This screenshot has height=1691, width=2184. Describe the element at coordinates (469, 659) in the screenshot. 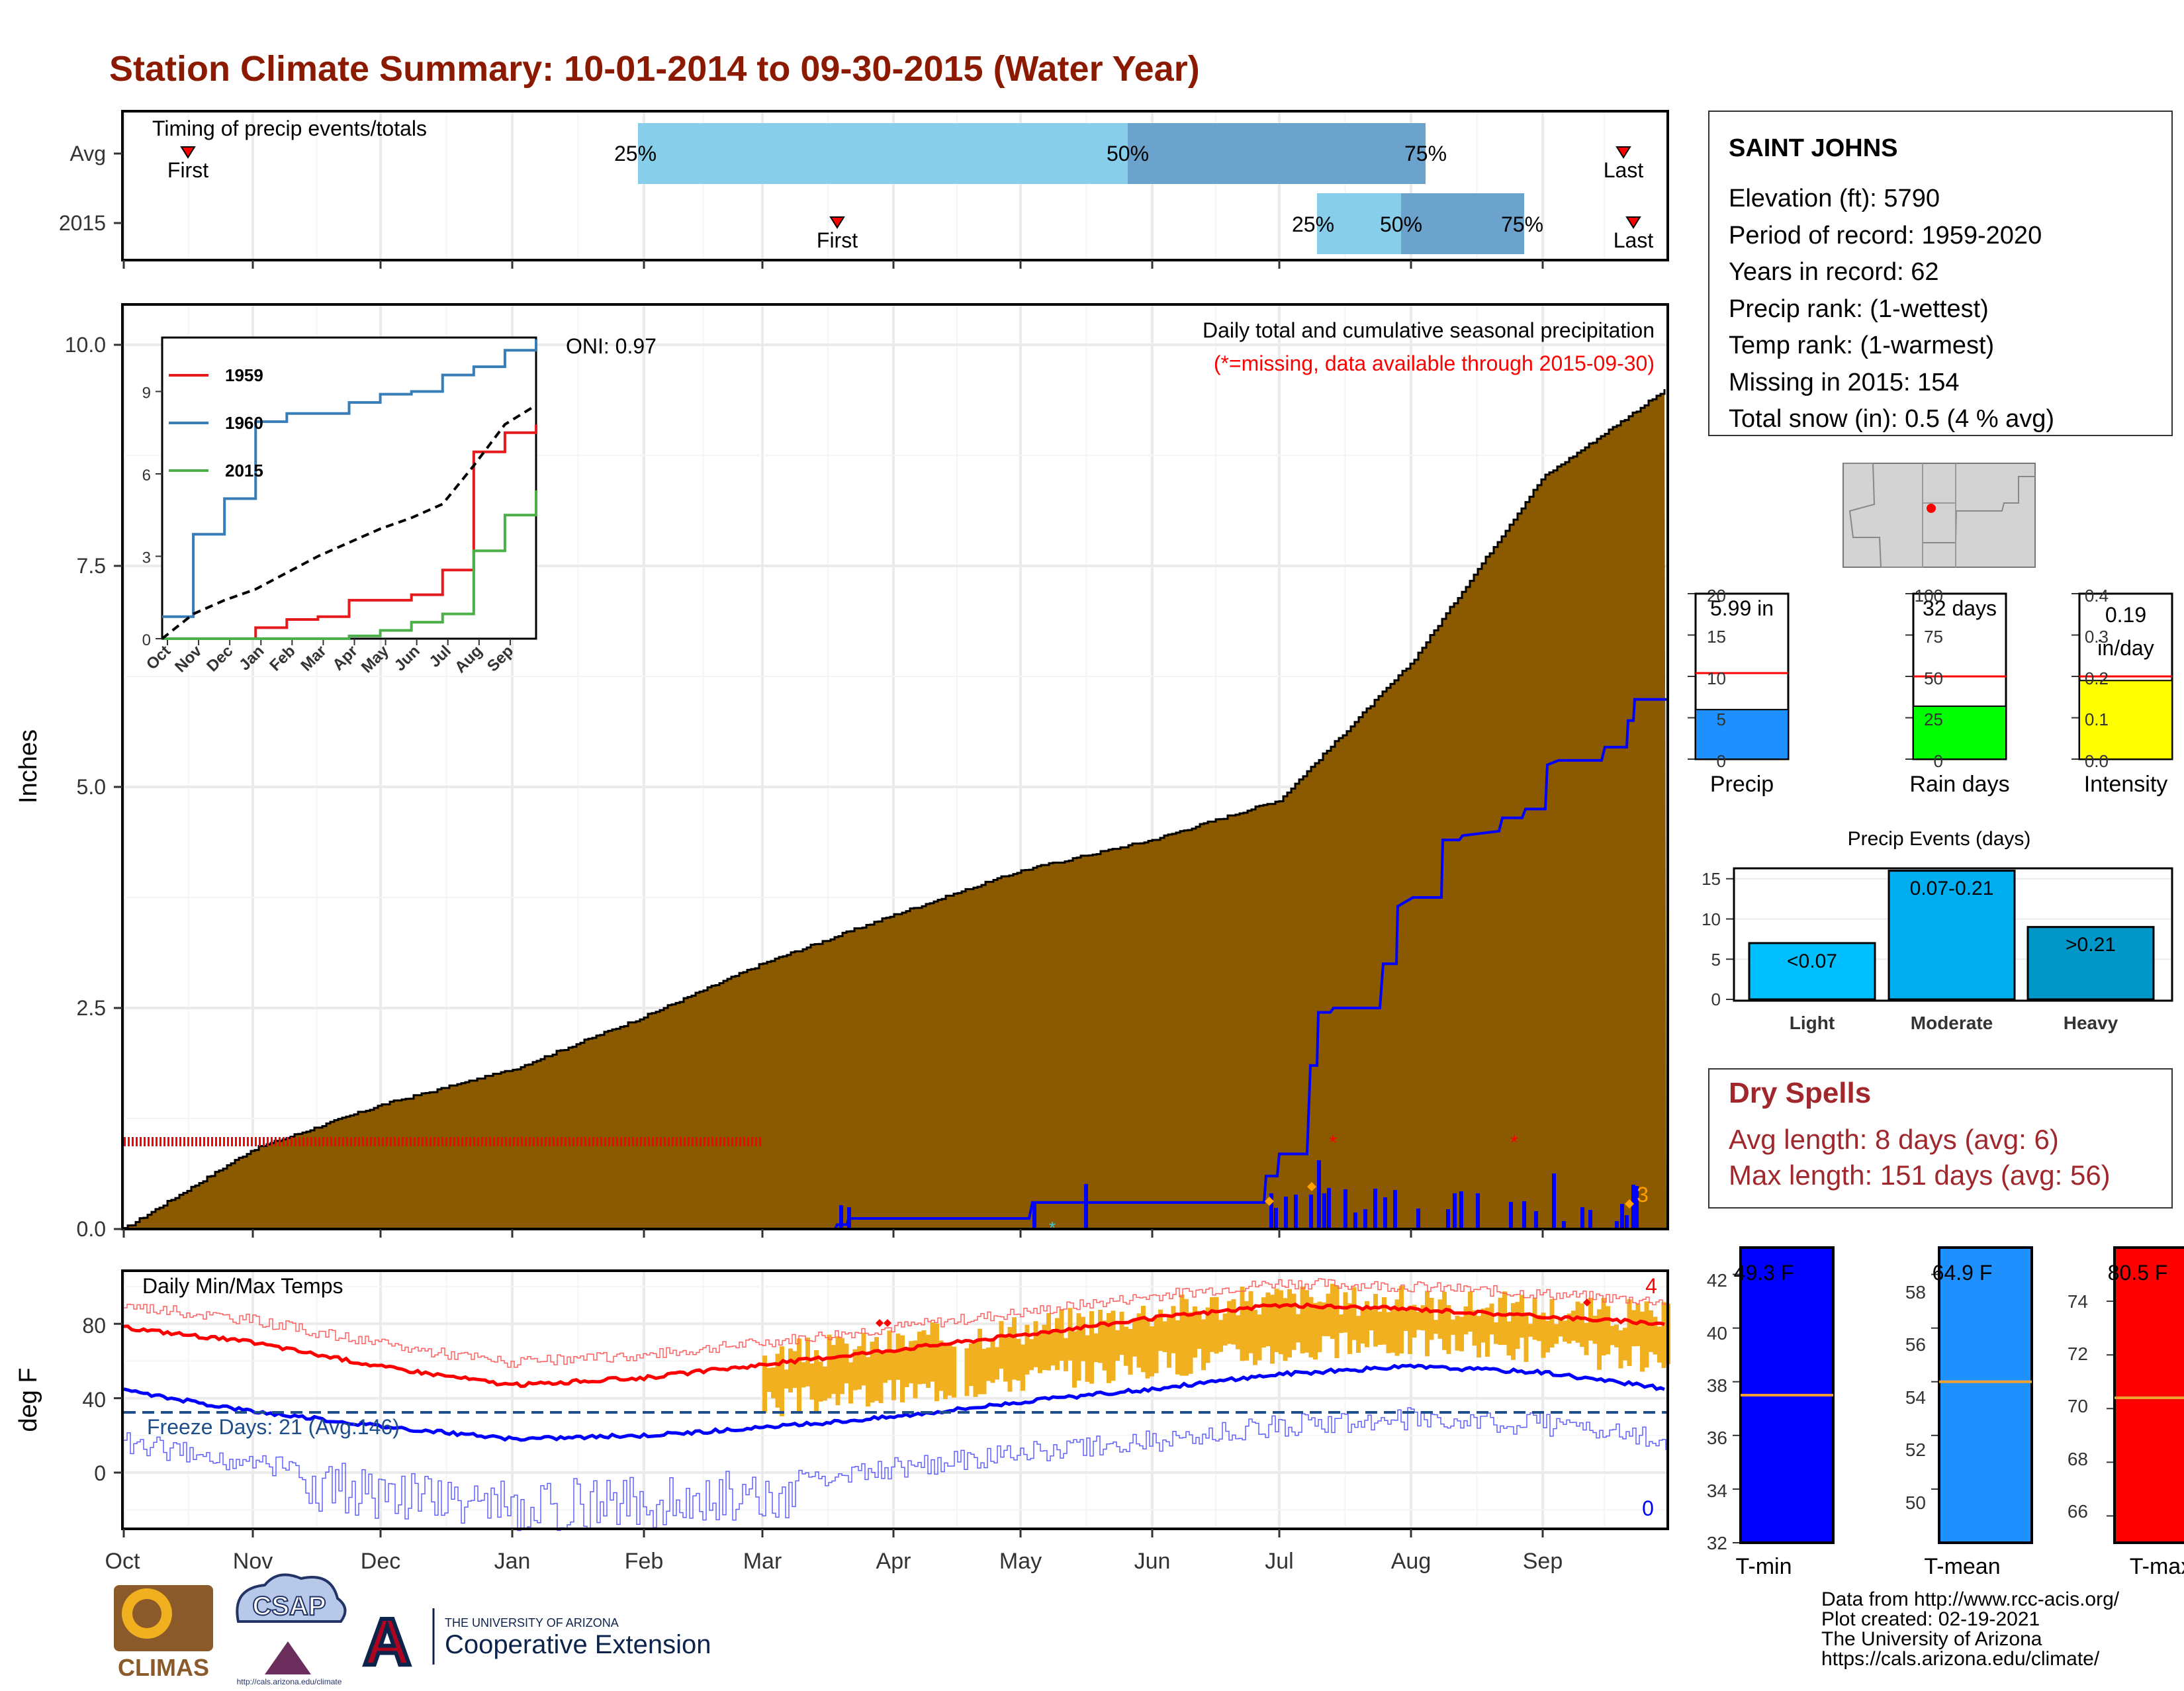

I see `inset-xtick-label: Aug` at that location.